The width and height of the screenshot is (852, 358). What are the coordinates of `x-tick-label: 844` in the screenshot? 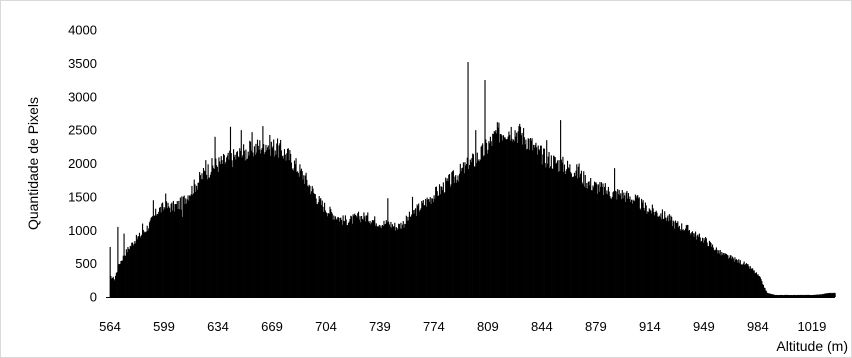 It's located at (542, 326).